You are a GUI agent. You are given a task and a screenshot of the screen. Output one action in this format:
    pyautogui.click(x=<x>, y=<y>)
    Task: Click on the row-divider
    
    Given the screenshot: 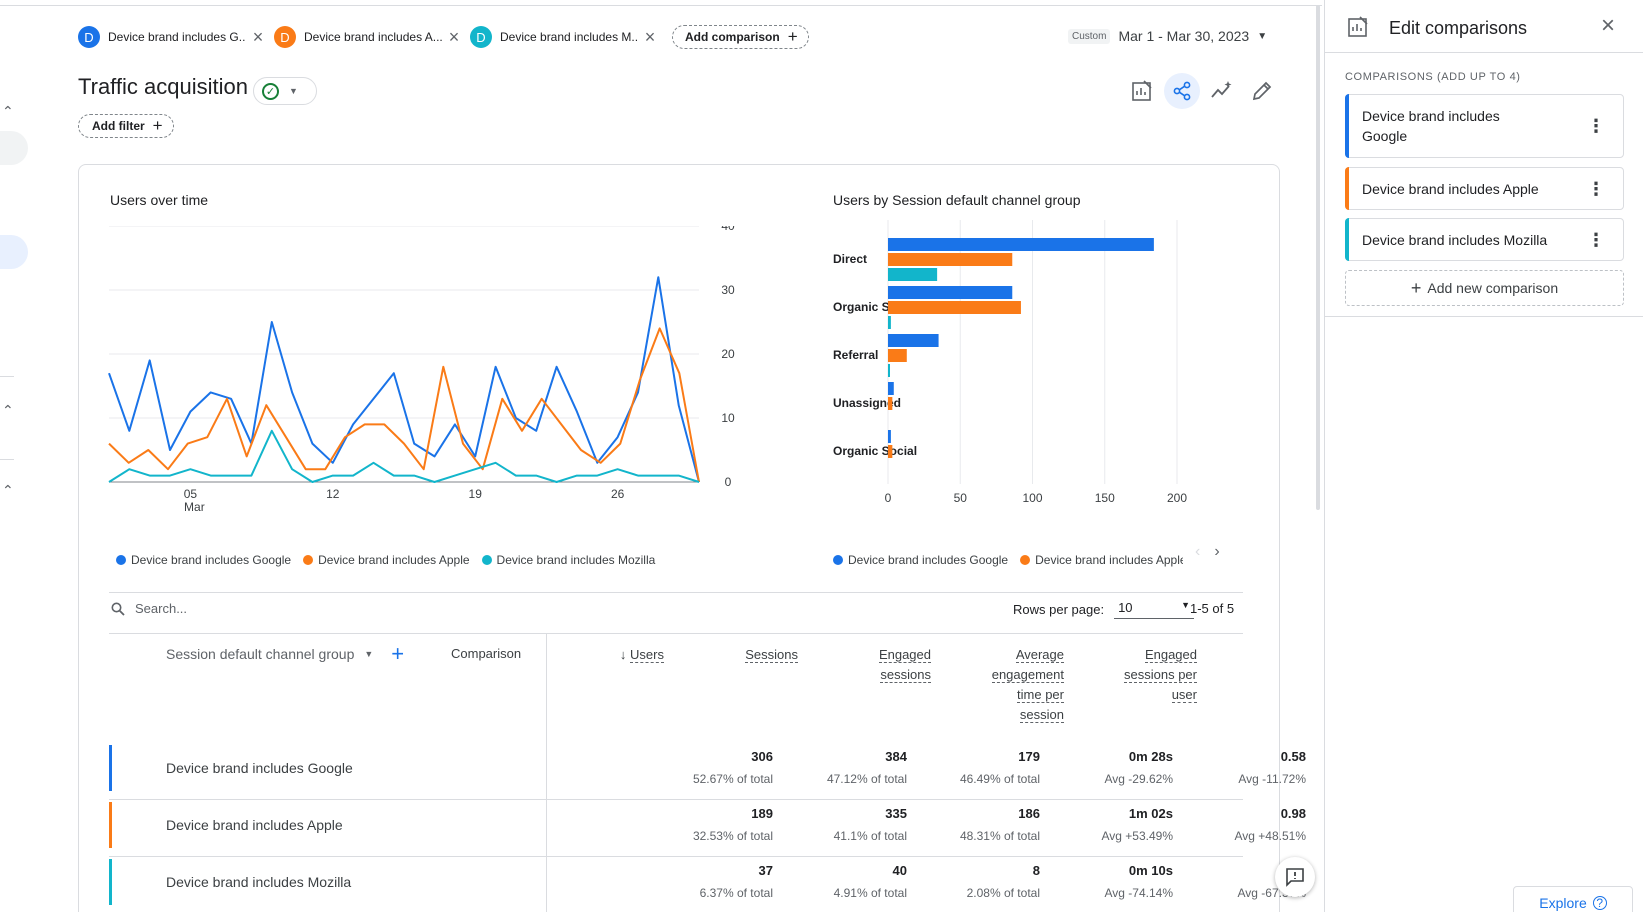 What is the action you would take?
    pyautogui.click(x=676, y=799)
    